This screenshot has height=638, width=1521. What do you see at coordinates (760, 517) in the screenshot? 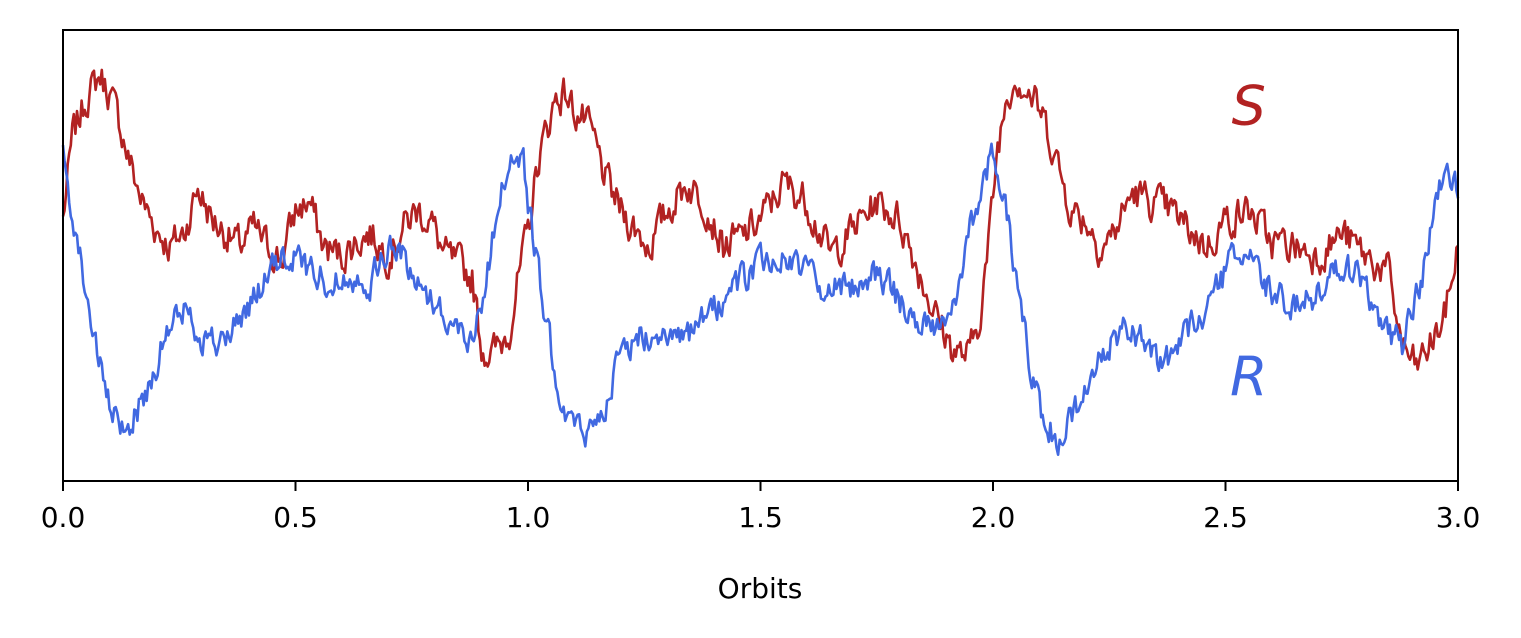
I see `x-tick-label-3: 1.5` at bounding box center [760, 517].